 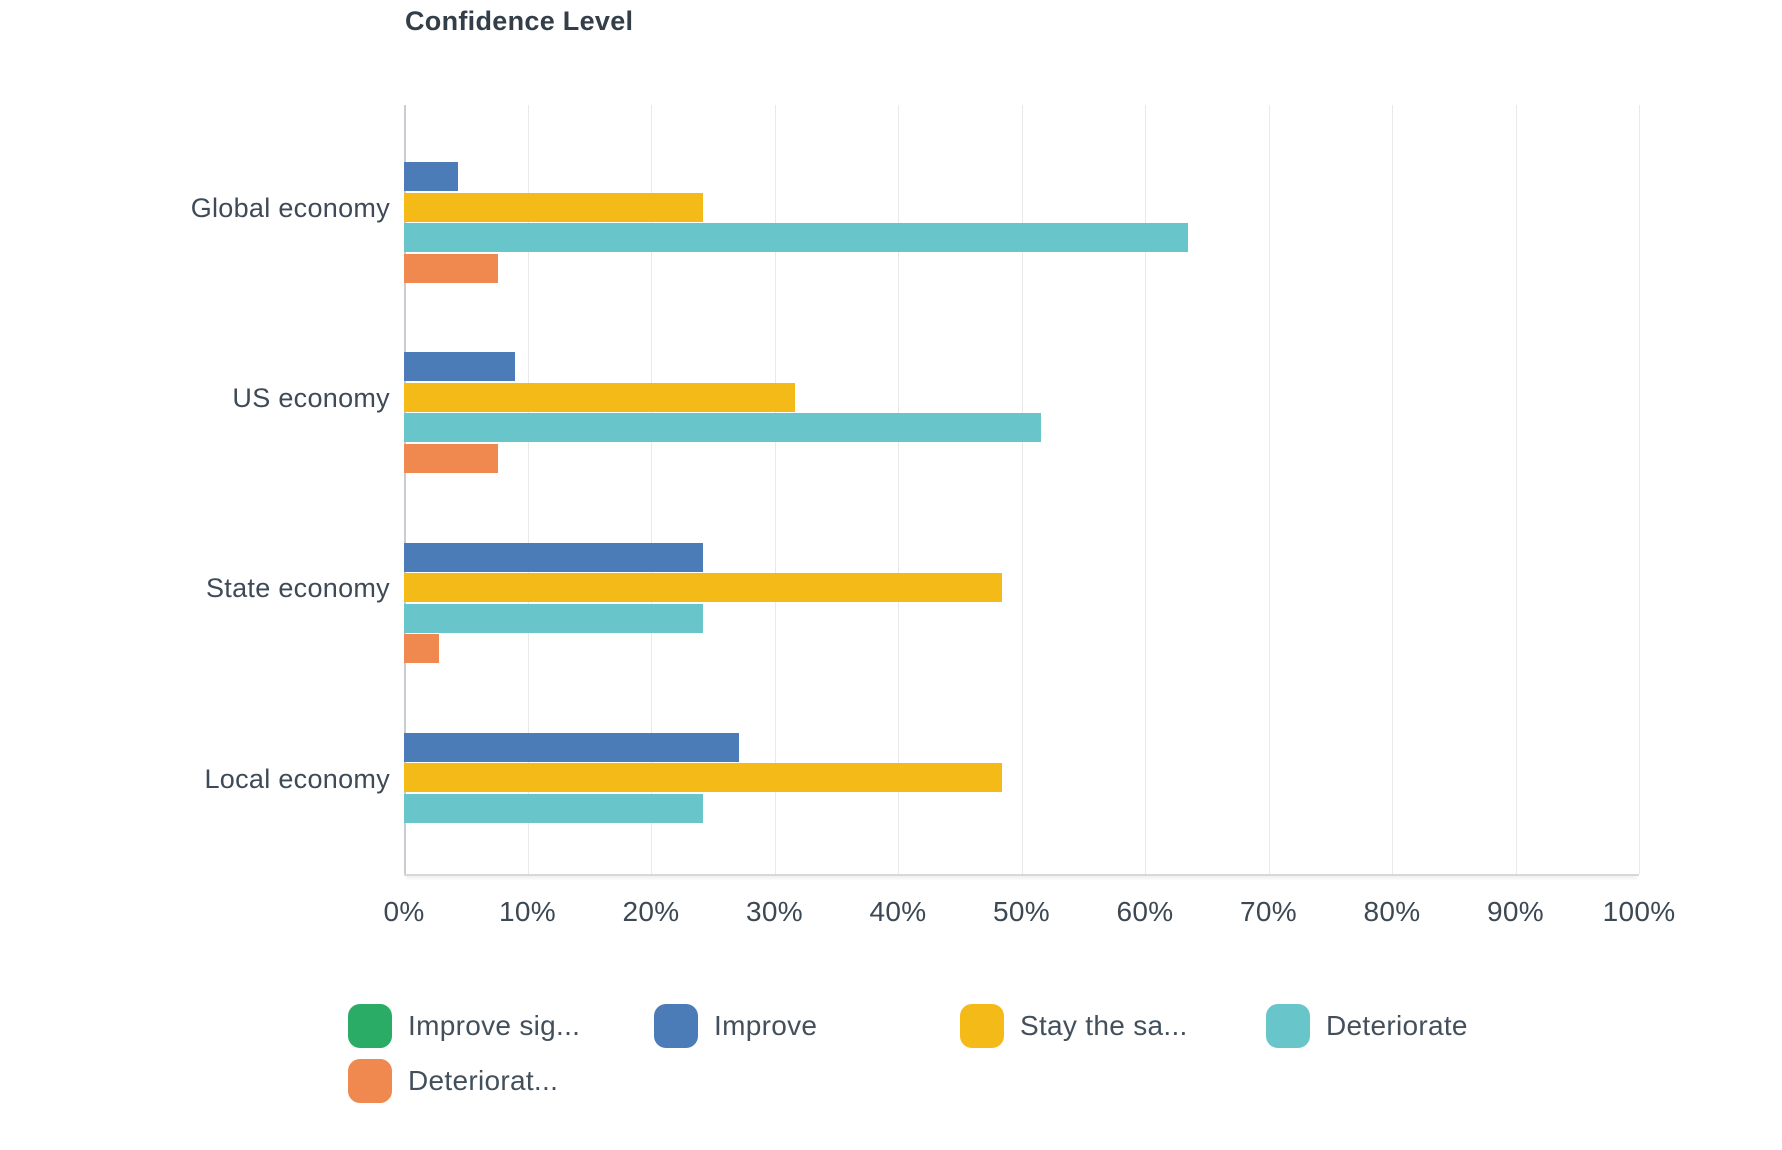 I want to click on x-tick-label: 50%, so click(x=1021, y=911).